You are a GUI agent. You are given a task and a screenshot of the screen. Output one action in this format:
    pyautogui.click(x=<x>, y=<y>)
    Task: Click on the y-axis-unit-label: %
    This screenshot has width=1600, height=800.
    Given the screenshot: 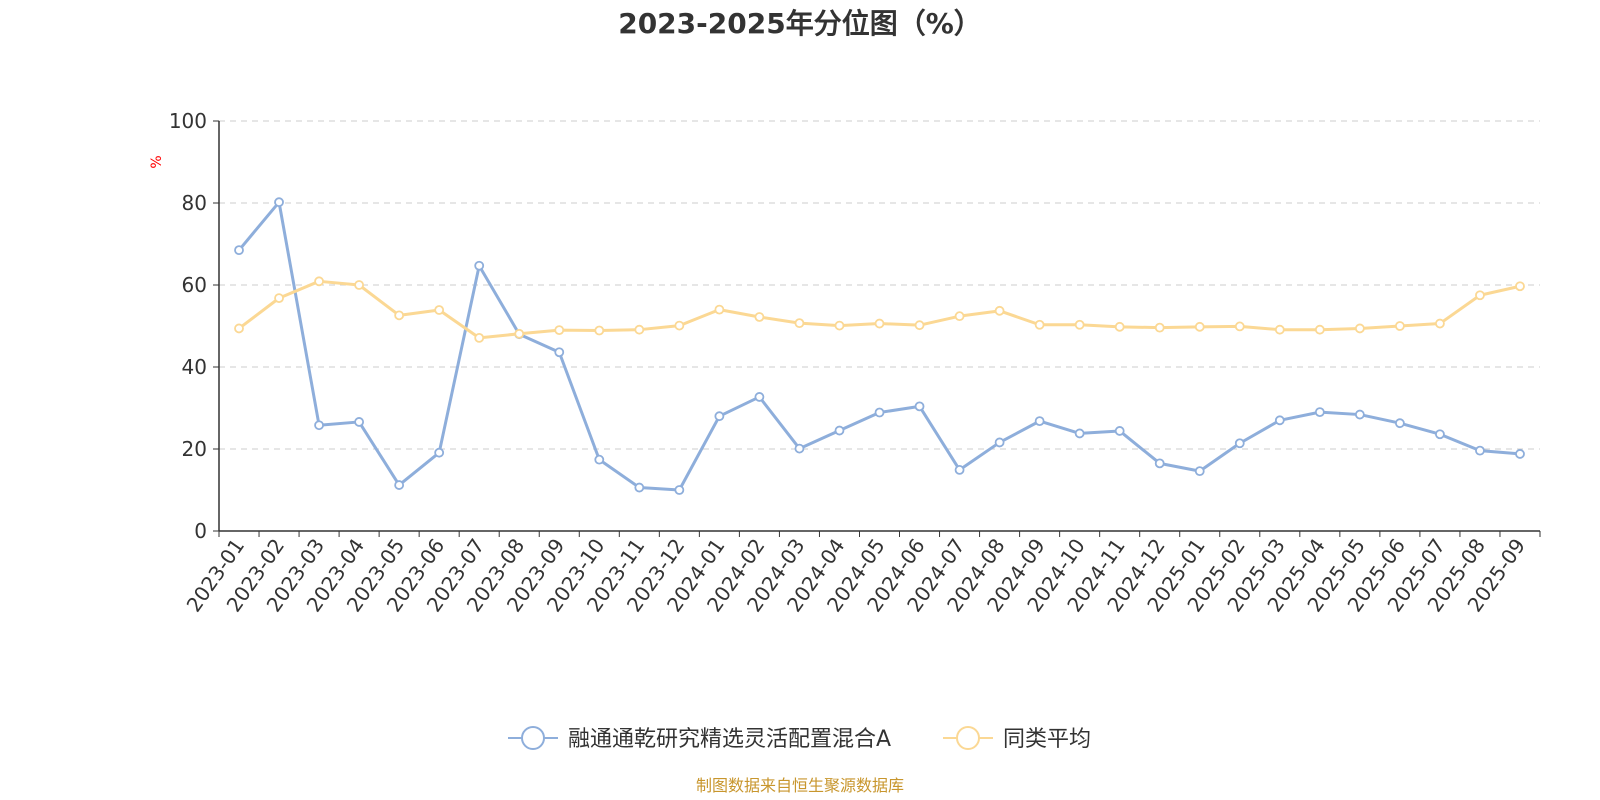 What is the action you would take?
    pyautogui.click(x=157, y=161)
    